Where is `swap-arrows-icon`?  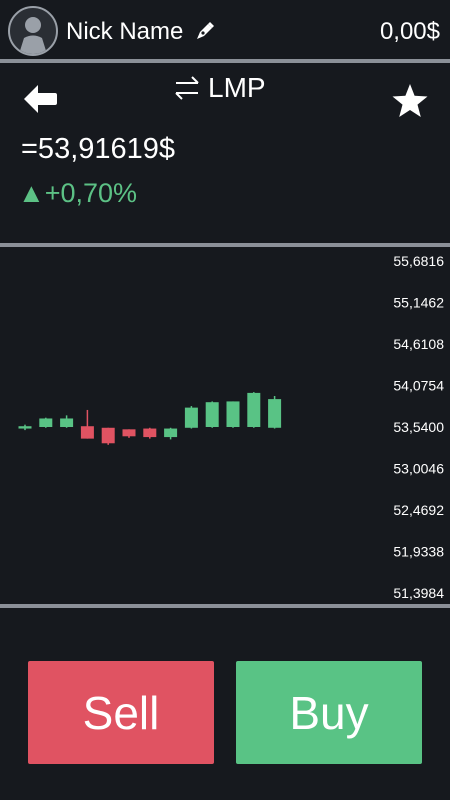
swap-arrows-icon is located at coordinates (187, 88).